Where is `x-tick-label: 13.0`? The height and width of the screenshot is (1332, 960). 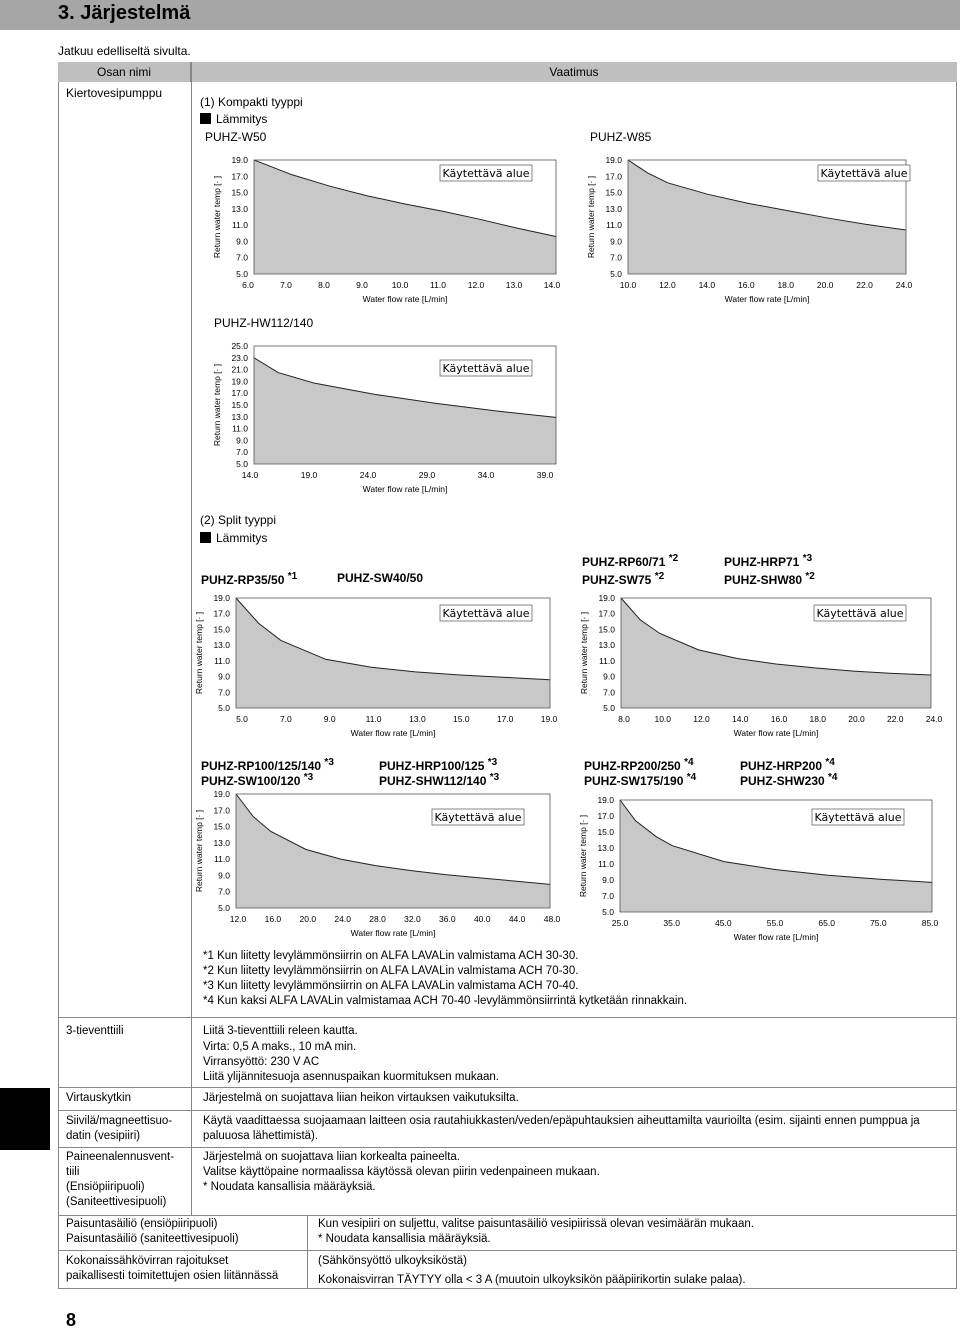 x-tick-label: 13.0 is located at coordinates (514, 285).